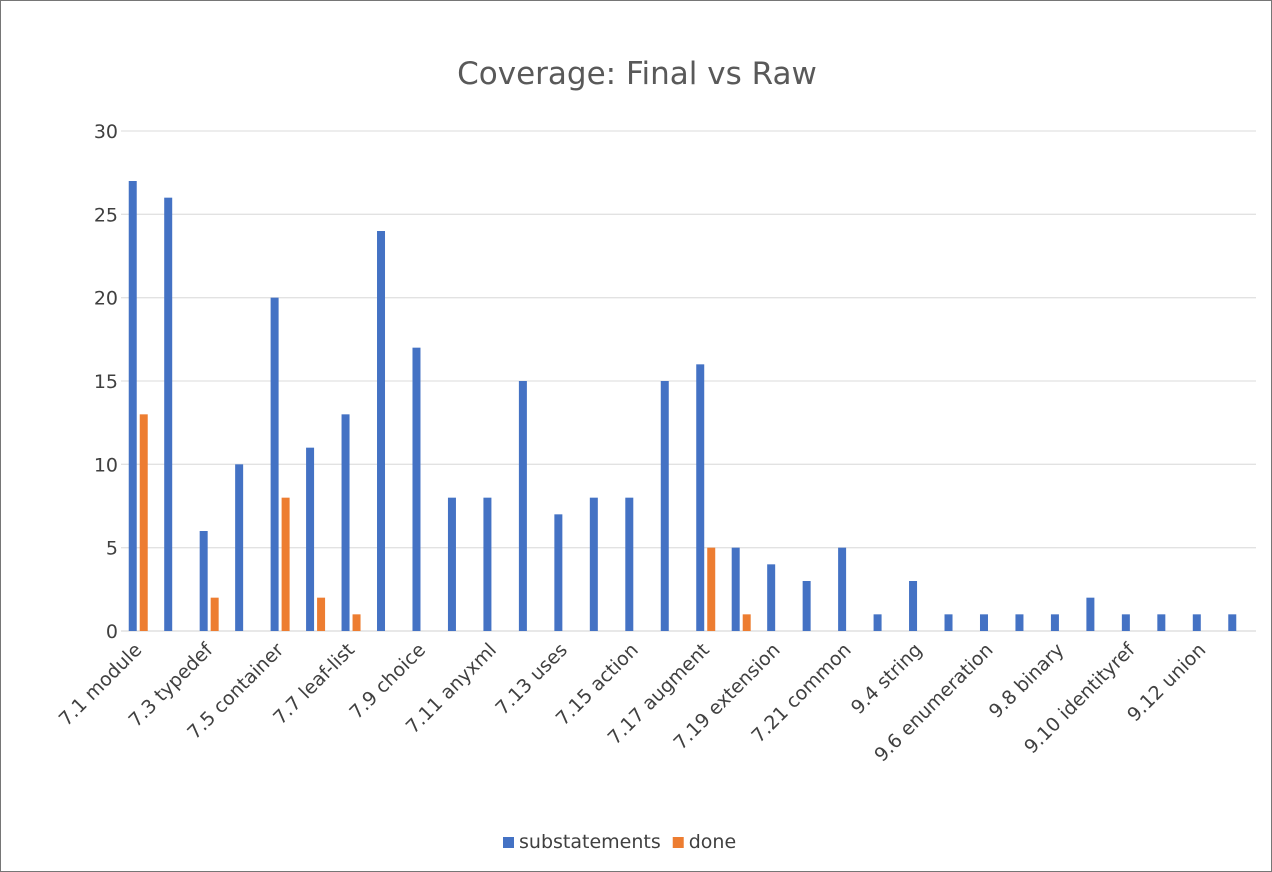  What do you see at coordinates (106, 132) in the screenshot?
I see `y-tick-label: 30` at bounding box center [106, 132].